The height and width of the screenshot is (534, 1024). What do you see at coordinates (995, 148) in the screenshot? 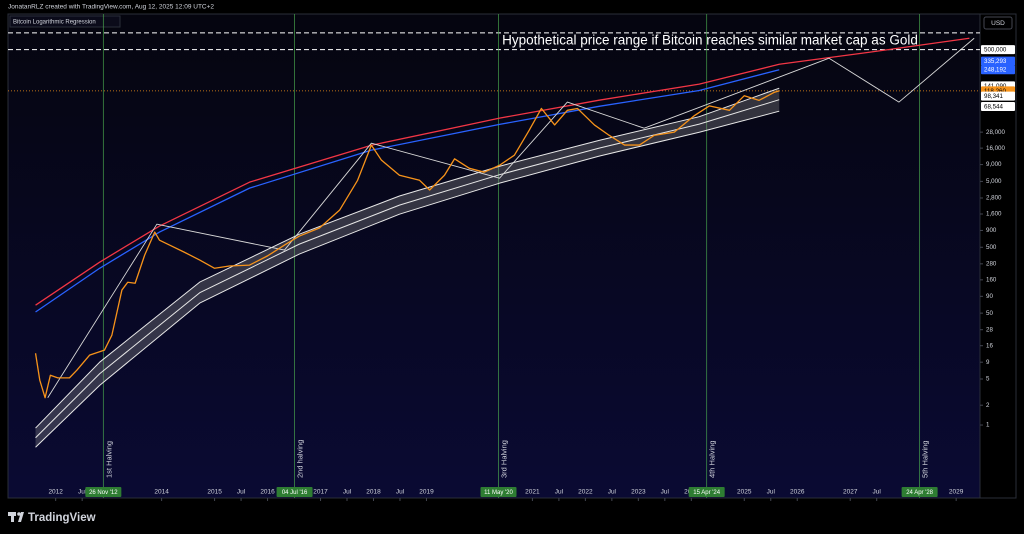
I see `y-tick-label: 16,000` at bounding box center [995, 148].